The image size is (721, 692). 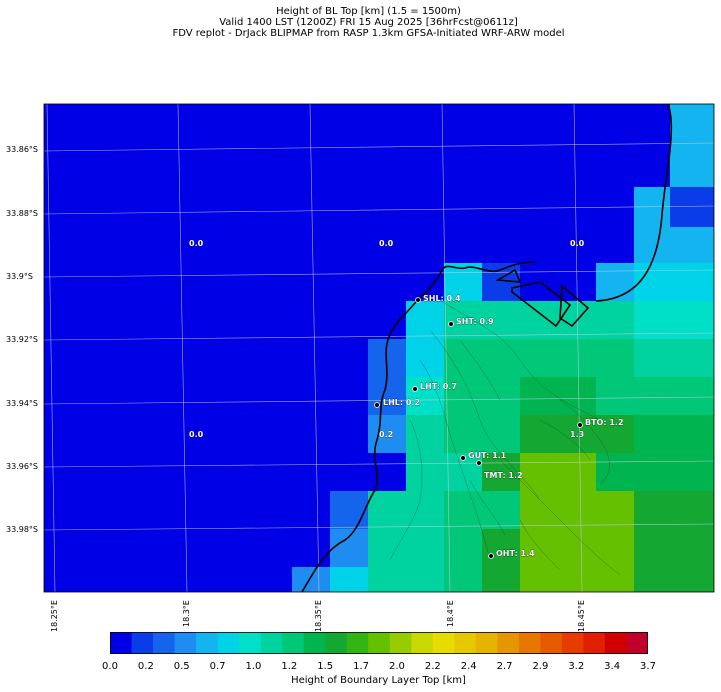 What do you see at coordinates (418, 300) in the screenshot?
I see `site-marker-shl` at bounding box center [418, 300].